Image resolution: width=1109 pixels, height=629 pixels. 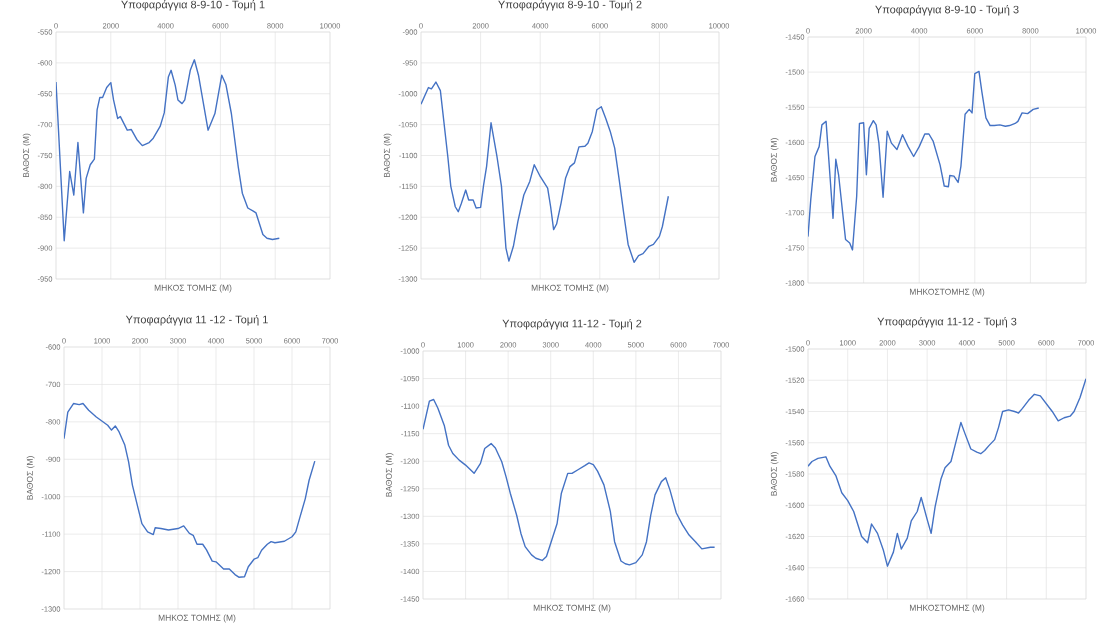 What do you see at coordinates (572, 324) in the screenshot?
I see `chart-title: Υποφαράγγια 11-12 - Τομή 2` at bounding box center [572, 324].